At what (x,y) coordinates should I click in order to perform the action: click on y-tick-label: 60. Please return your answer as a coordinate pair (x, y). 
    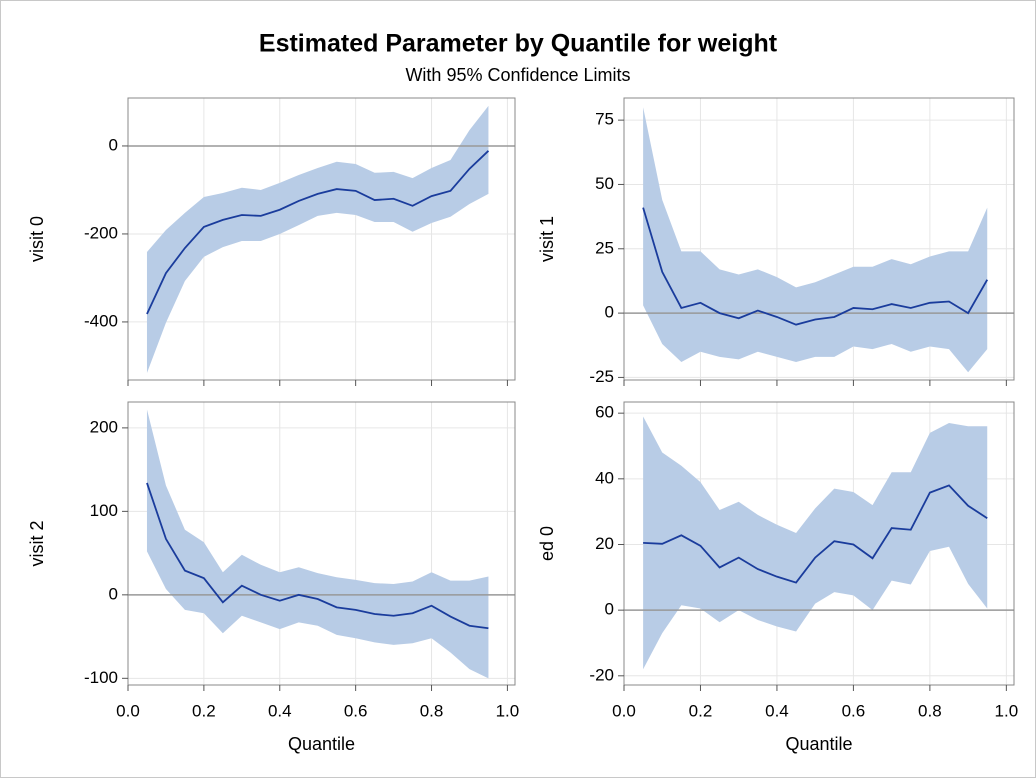
    Looking at the image, I should click on (604, 412).